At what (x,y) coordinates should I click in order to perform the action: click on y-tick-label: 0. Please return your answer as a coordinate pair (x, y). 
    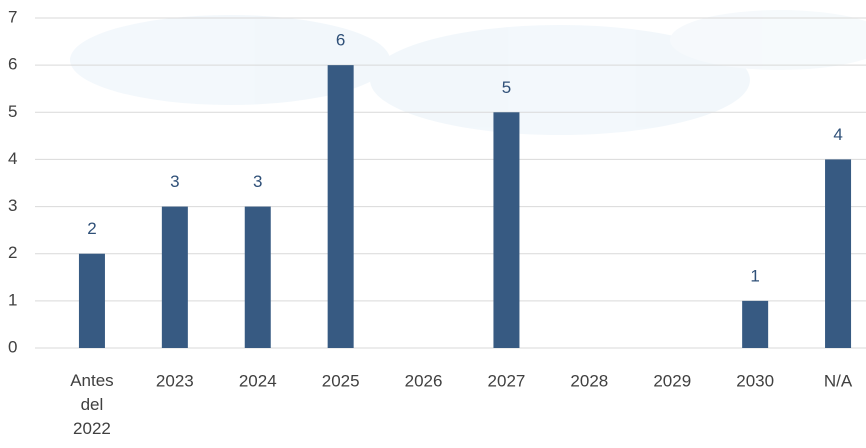
    Looking at the image, I should click on (12, 346).